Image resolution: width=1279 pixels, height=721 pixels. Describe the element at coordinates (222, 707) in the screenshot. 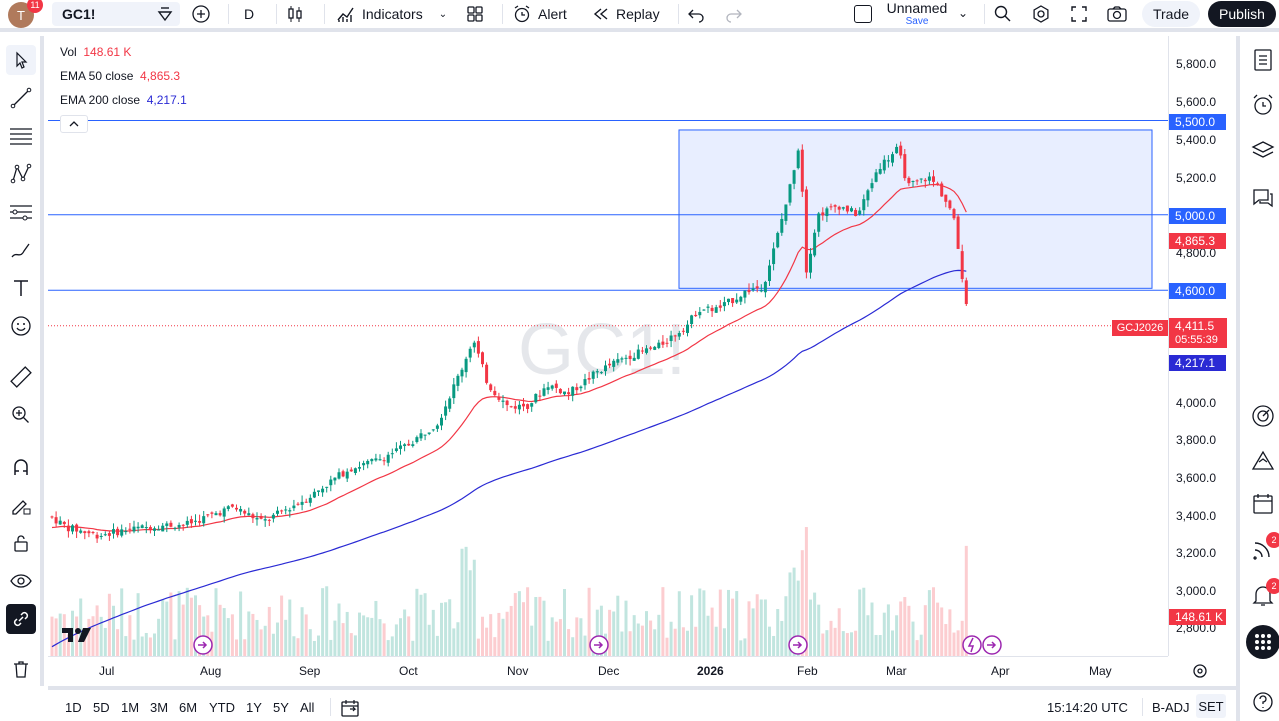

I see `range-ytd: YTD` at that location.